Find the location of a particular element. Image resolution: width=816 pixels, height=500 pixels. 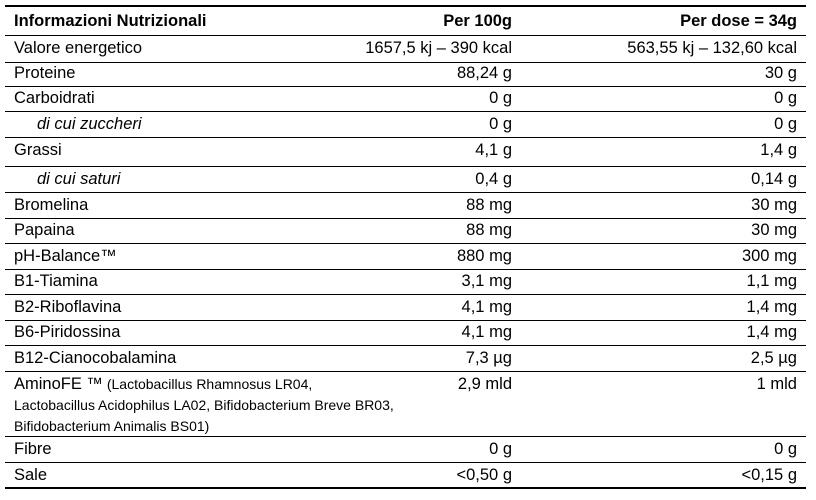

table-top-rule is located at coordinates (405, 6).